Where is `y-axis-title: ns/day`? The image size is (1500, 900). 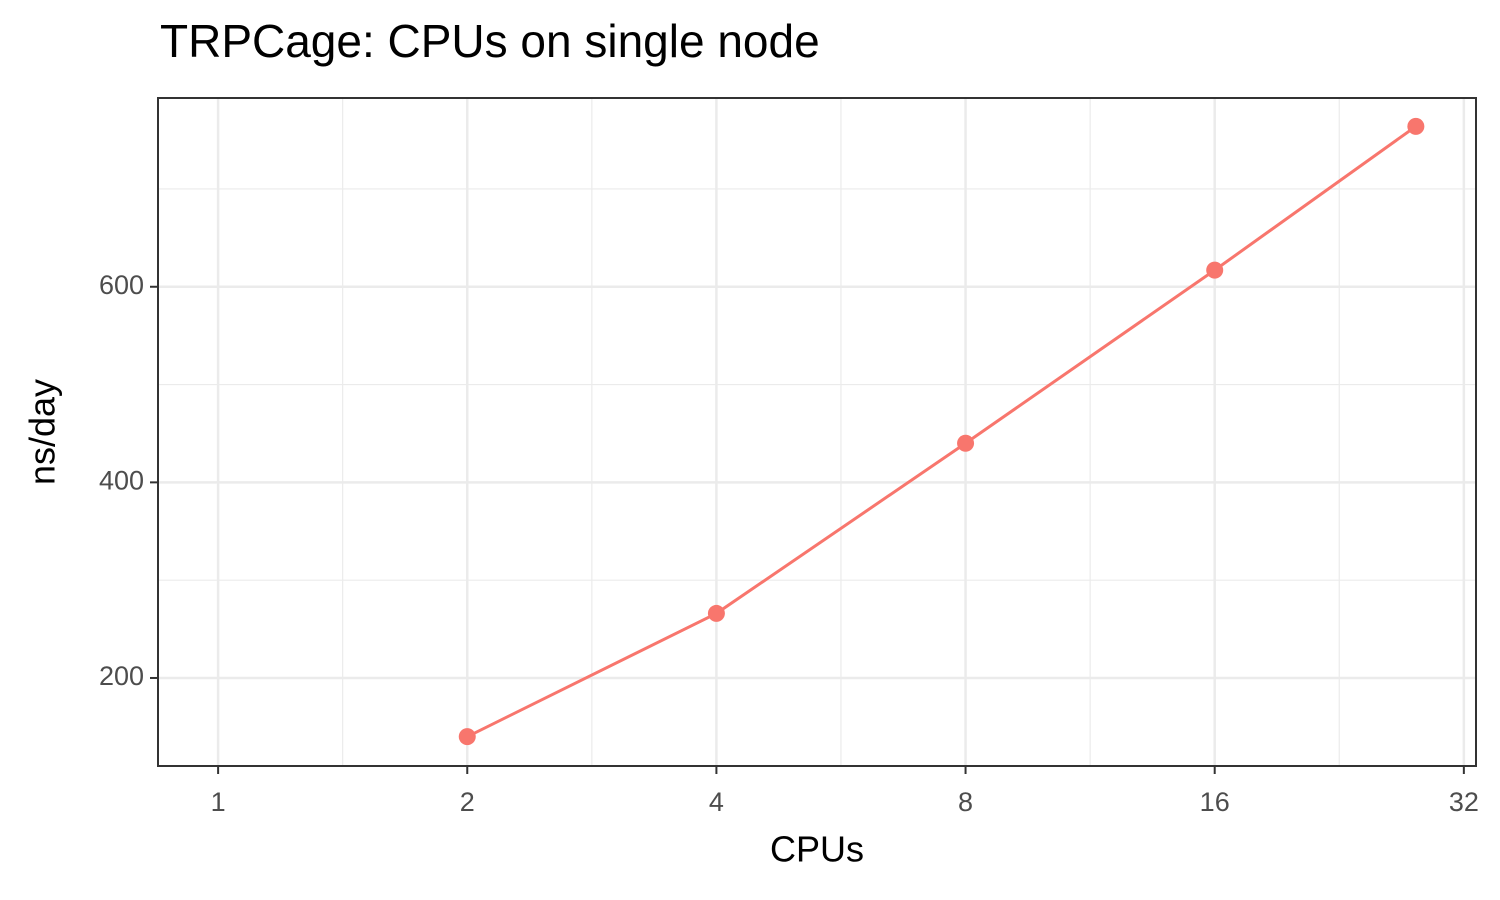
y-axis-title: ns/day is located at coordinates (42, 432).